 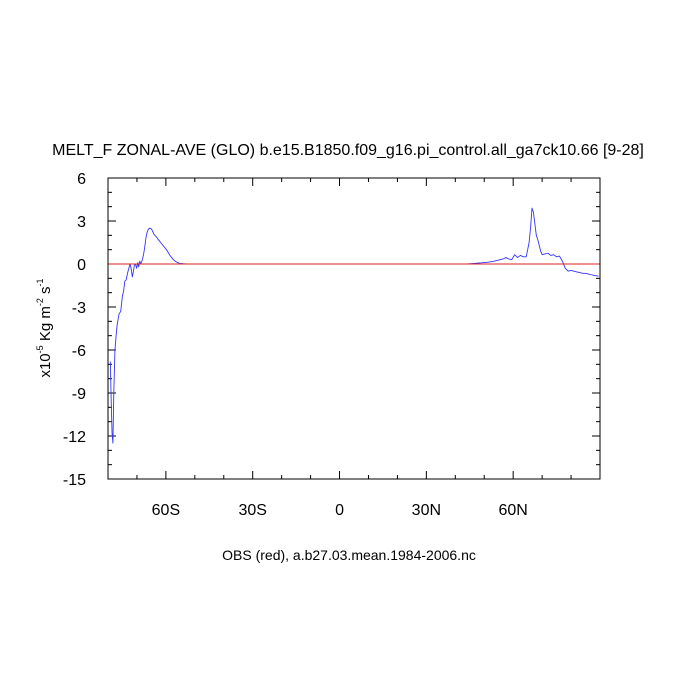 I want to click on x-tick-label: 30N, so click(x=426, y=510).